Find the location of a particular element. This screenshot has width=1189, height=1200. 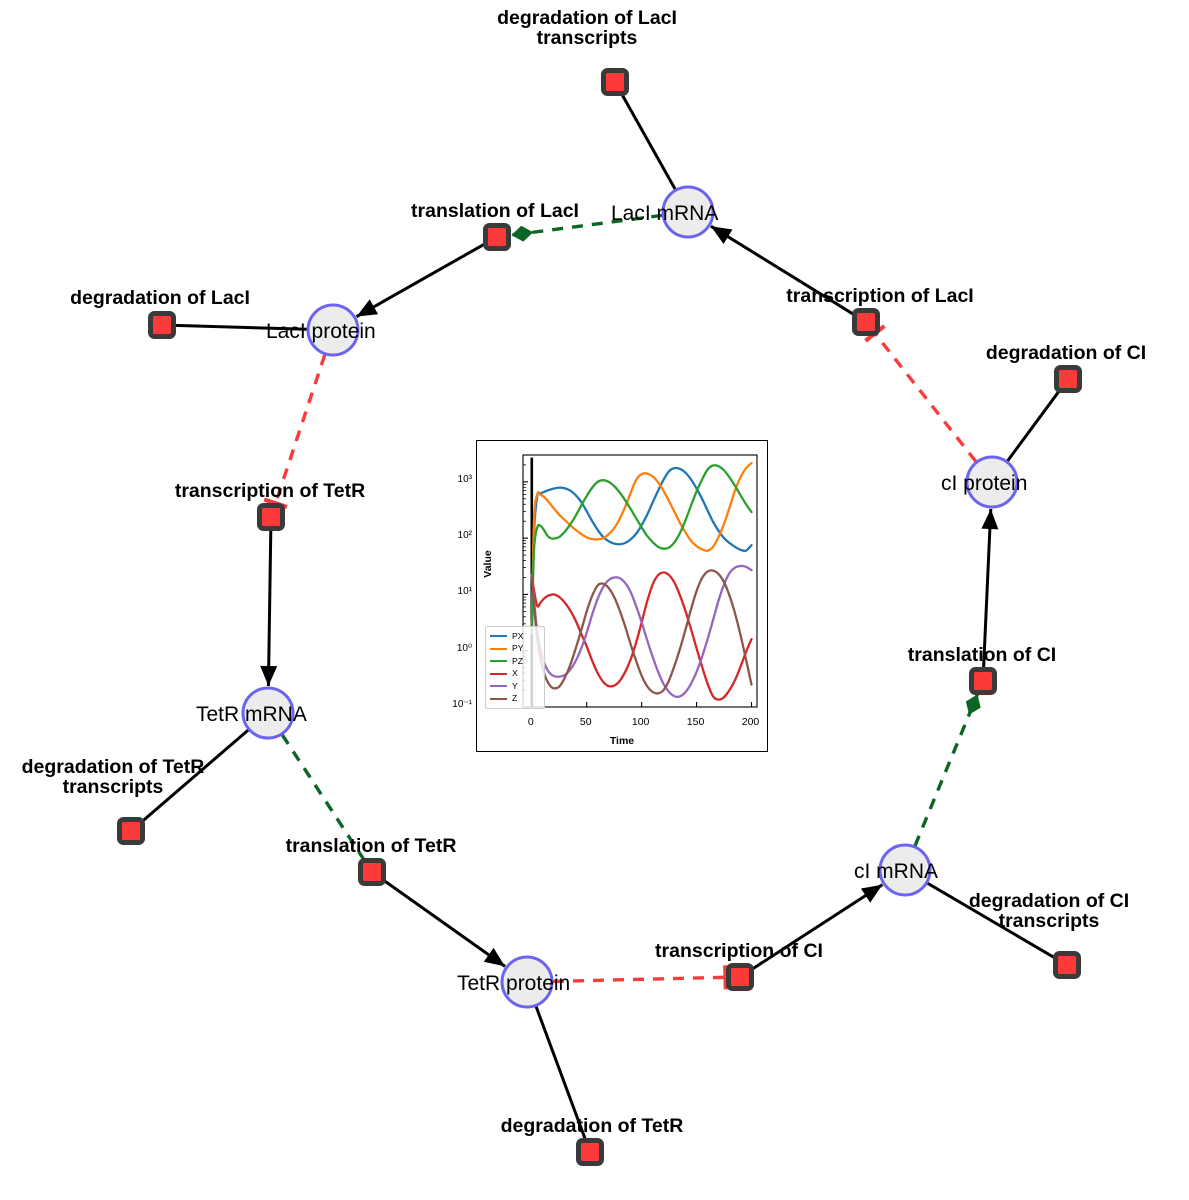

reaction-node-transl_ci is located at coordinates (983, 681).